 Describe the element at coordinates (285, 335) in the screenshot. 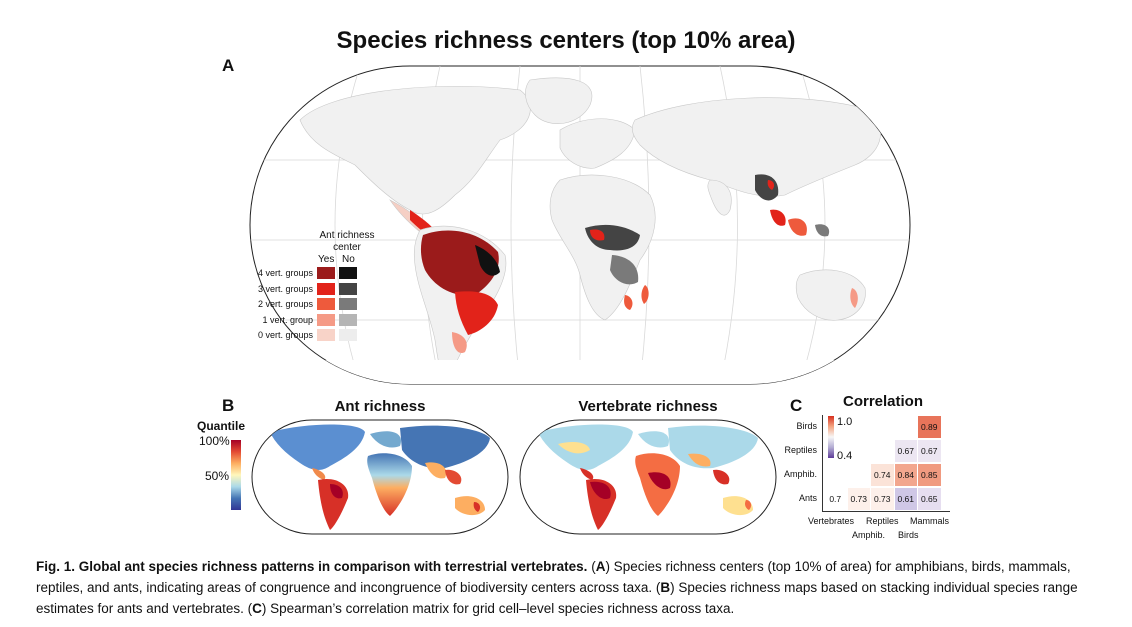

I see `legend-row-label: 0 vert. groups` at that location.